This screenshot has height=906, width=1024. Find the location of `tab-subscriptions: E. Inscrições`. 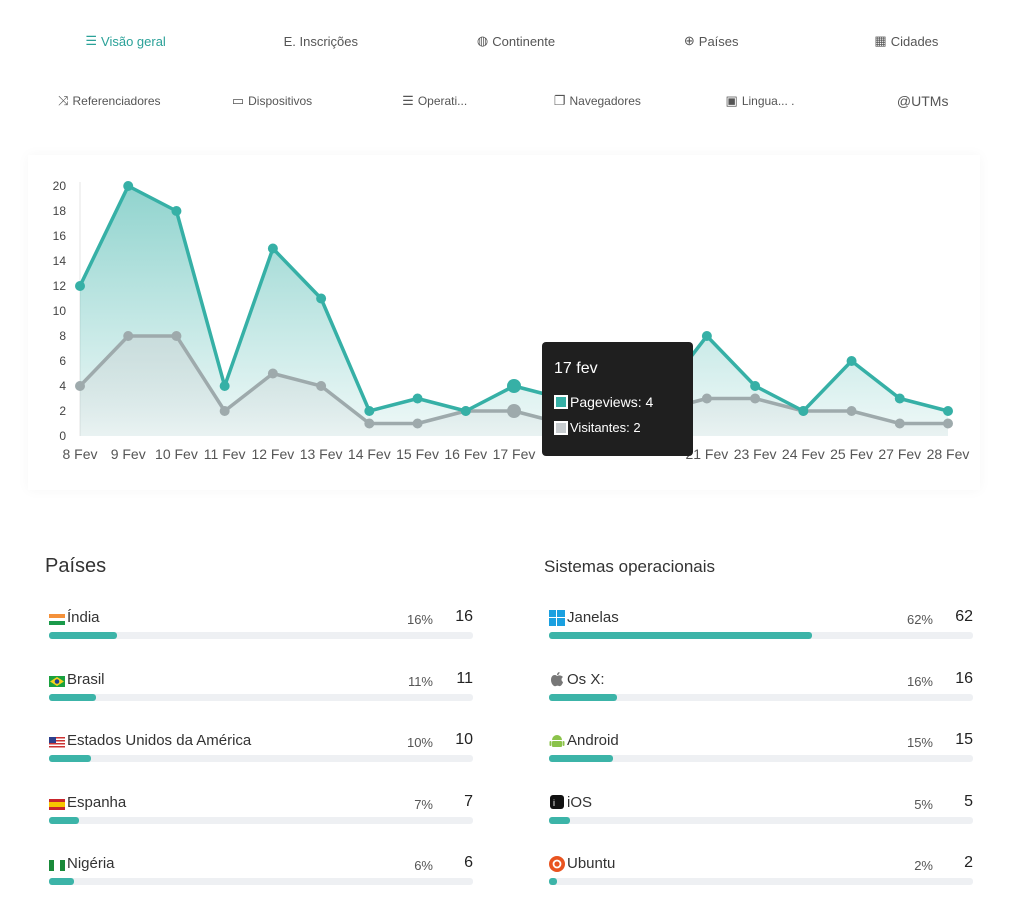

tab-subscriptions: E. Inscrições is located at coordinates (320, 41).